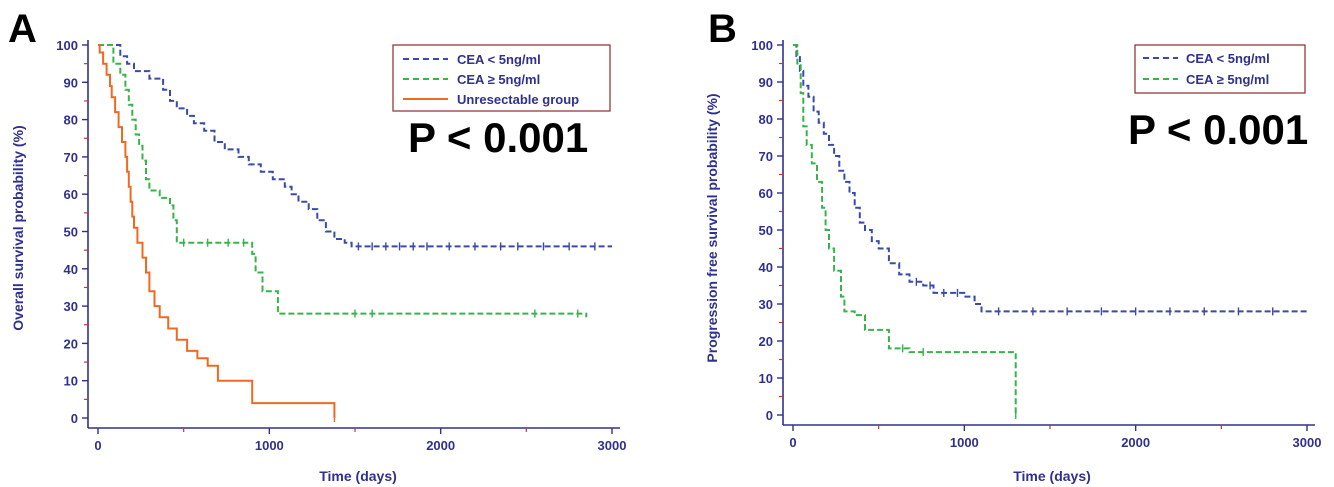 This screenshot has width=1334, height=487. Describe the element at coordinates (1227, 79) in the screenshot. I see `chart-b-legend-label-cea-high: CEA ≥ 5ng/ml` at that location.